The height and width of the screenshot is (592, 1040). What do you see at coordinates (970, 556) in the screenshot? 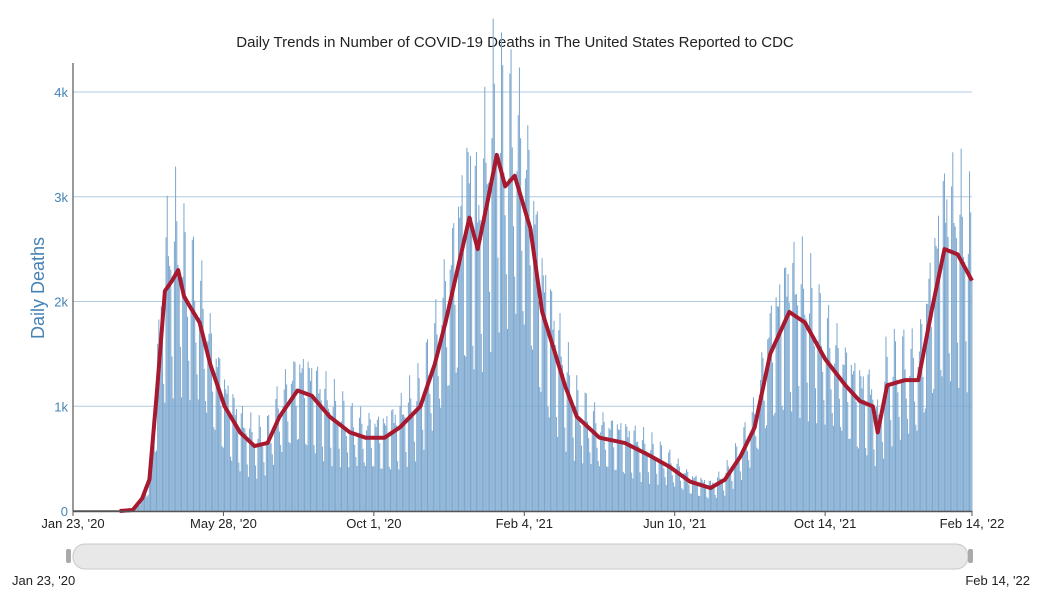
I see `range-handle-right` at bounding box center [970, 556].